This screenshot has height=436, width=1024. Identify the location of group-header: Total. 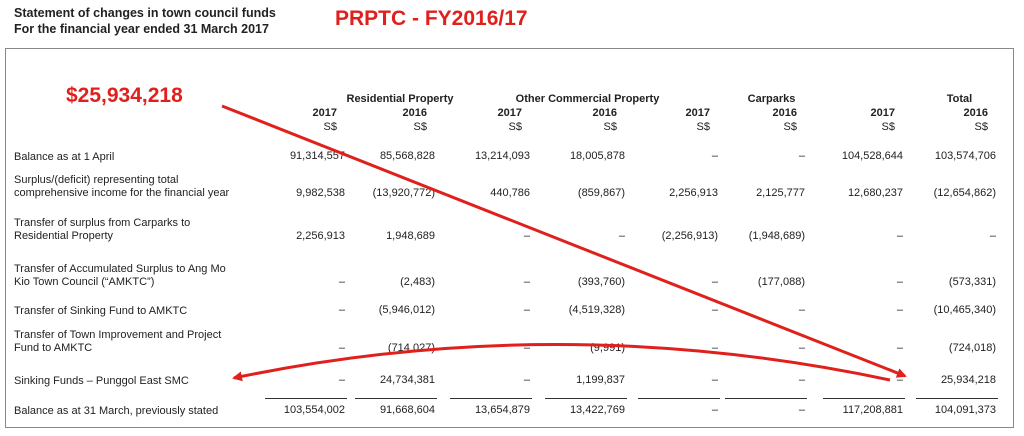
(959, 99).